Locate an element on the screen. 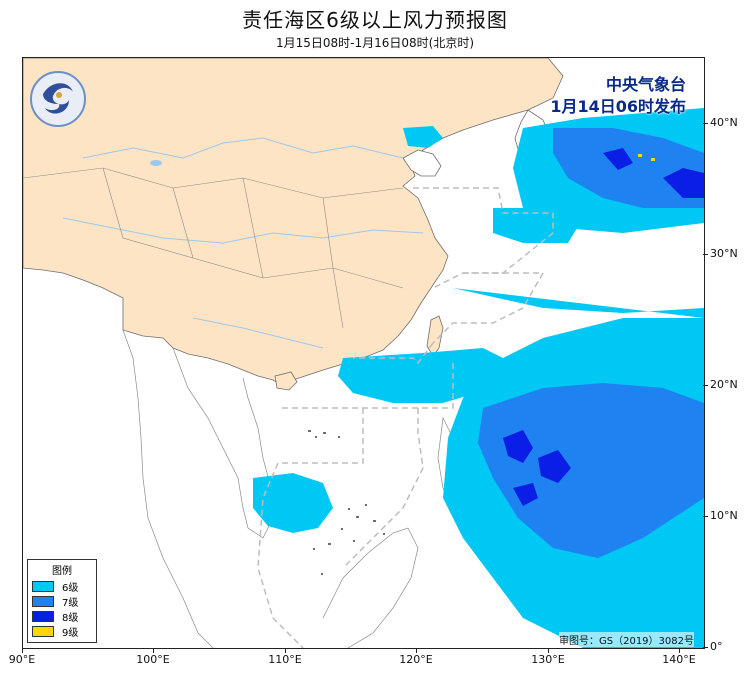 The width and height of the screenshot is (750, 675). river-pearl is located at coordinates (258, 333).